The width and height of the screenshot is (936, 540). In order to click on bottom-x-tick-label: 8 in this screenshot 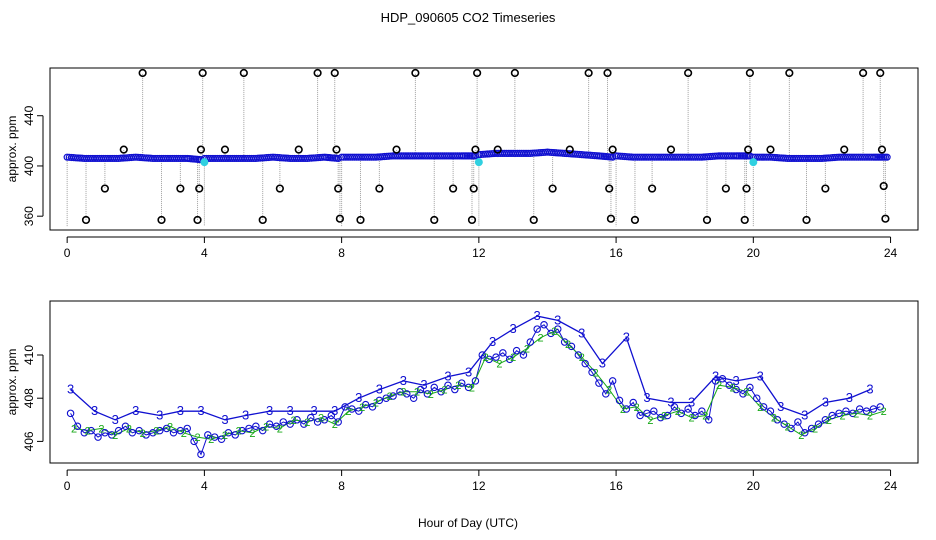, I will do `click(341, 486)`.